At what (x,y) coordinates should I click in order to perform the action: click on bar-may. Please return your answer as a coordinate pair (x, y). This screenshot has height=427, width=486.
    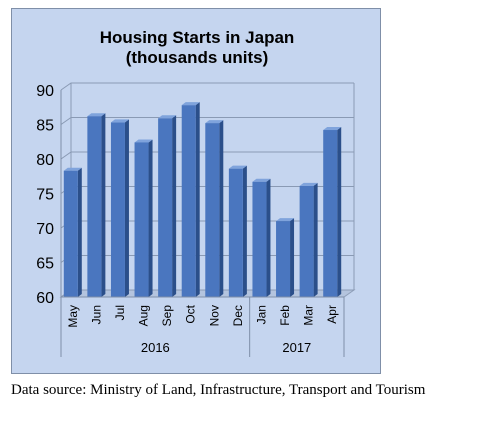
    Looking at the image, I should click on (70, 233).